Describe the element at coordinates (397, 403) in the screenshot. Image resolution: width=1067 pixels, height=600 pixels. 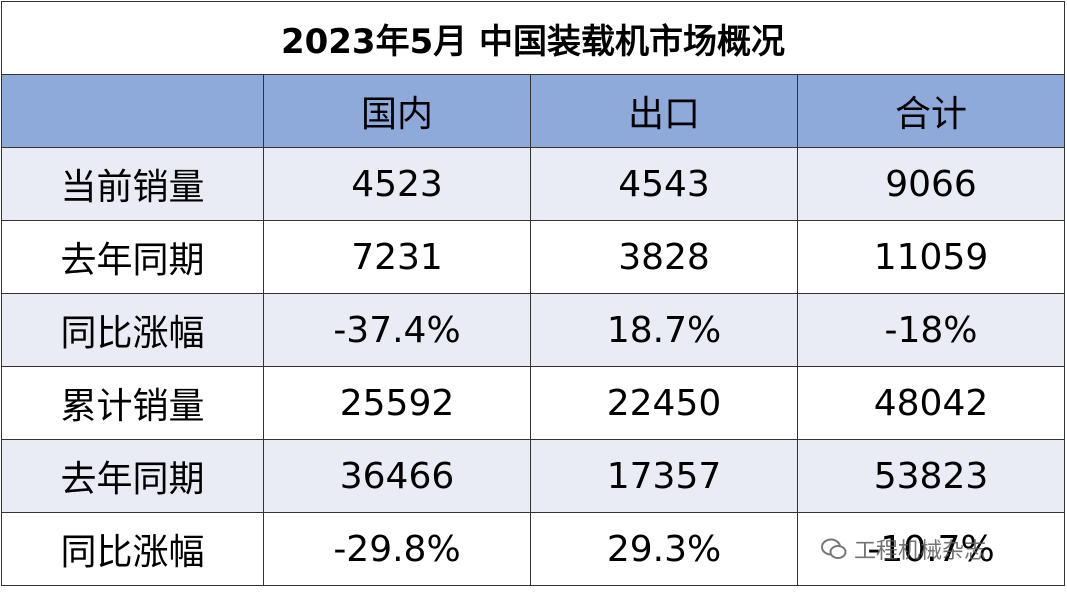
I see `table-cell: 25592` at that location.